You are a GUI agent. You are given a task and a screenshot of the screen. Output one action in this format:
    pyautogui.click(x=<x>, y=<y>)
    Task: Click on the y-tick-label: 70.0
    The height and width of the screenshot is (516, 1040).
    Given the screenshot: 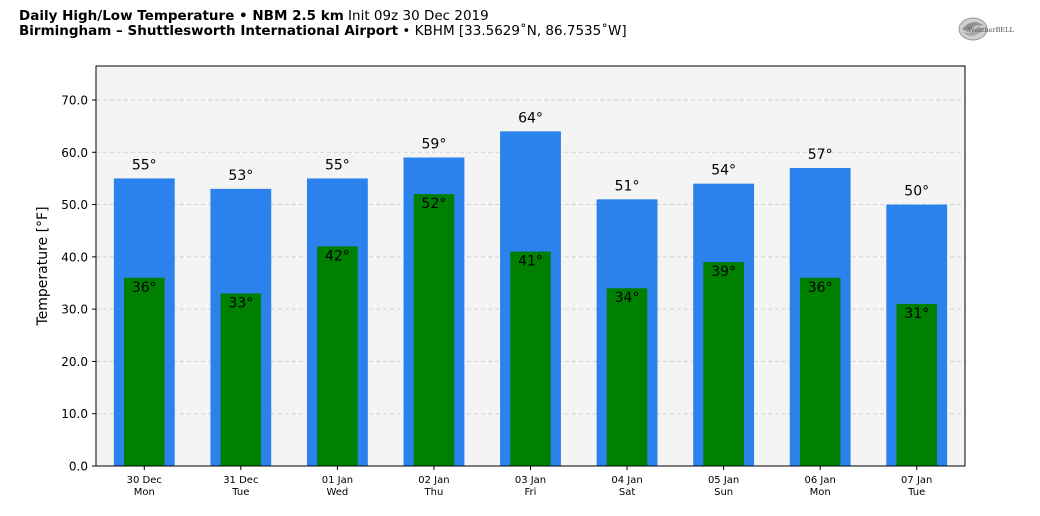 What is the action you would take?
    pyautogui.click(x=74, y=100)
    